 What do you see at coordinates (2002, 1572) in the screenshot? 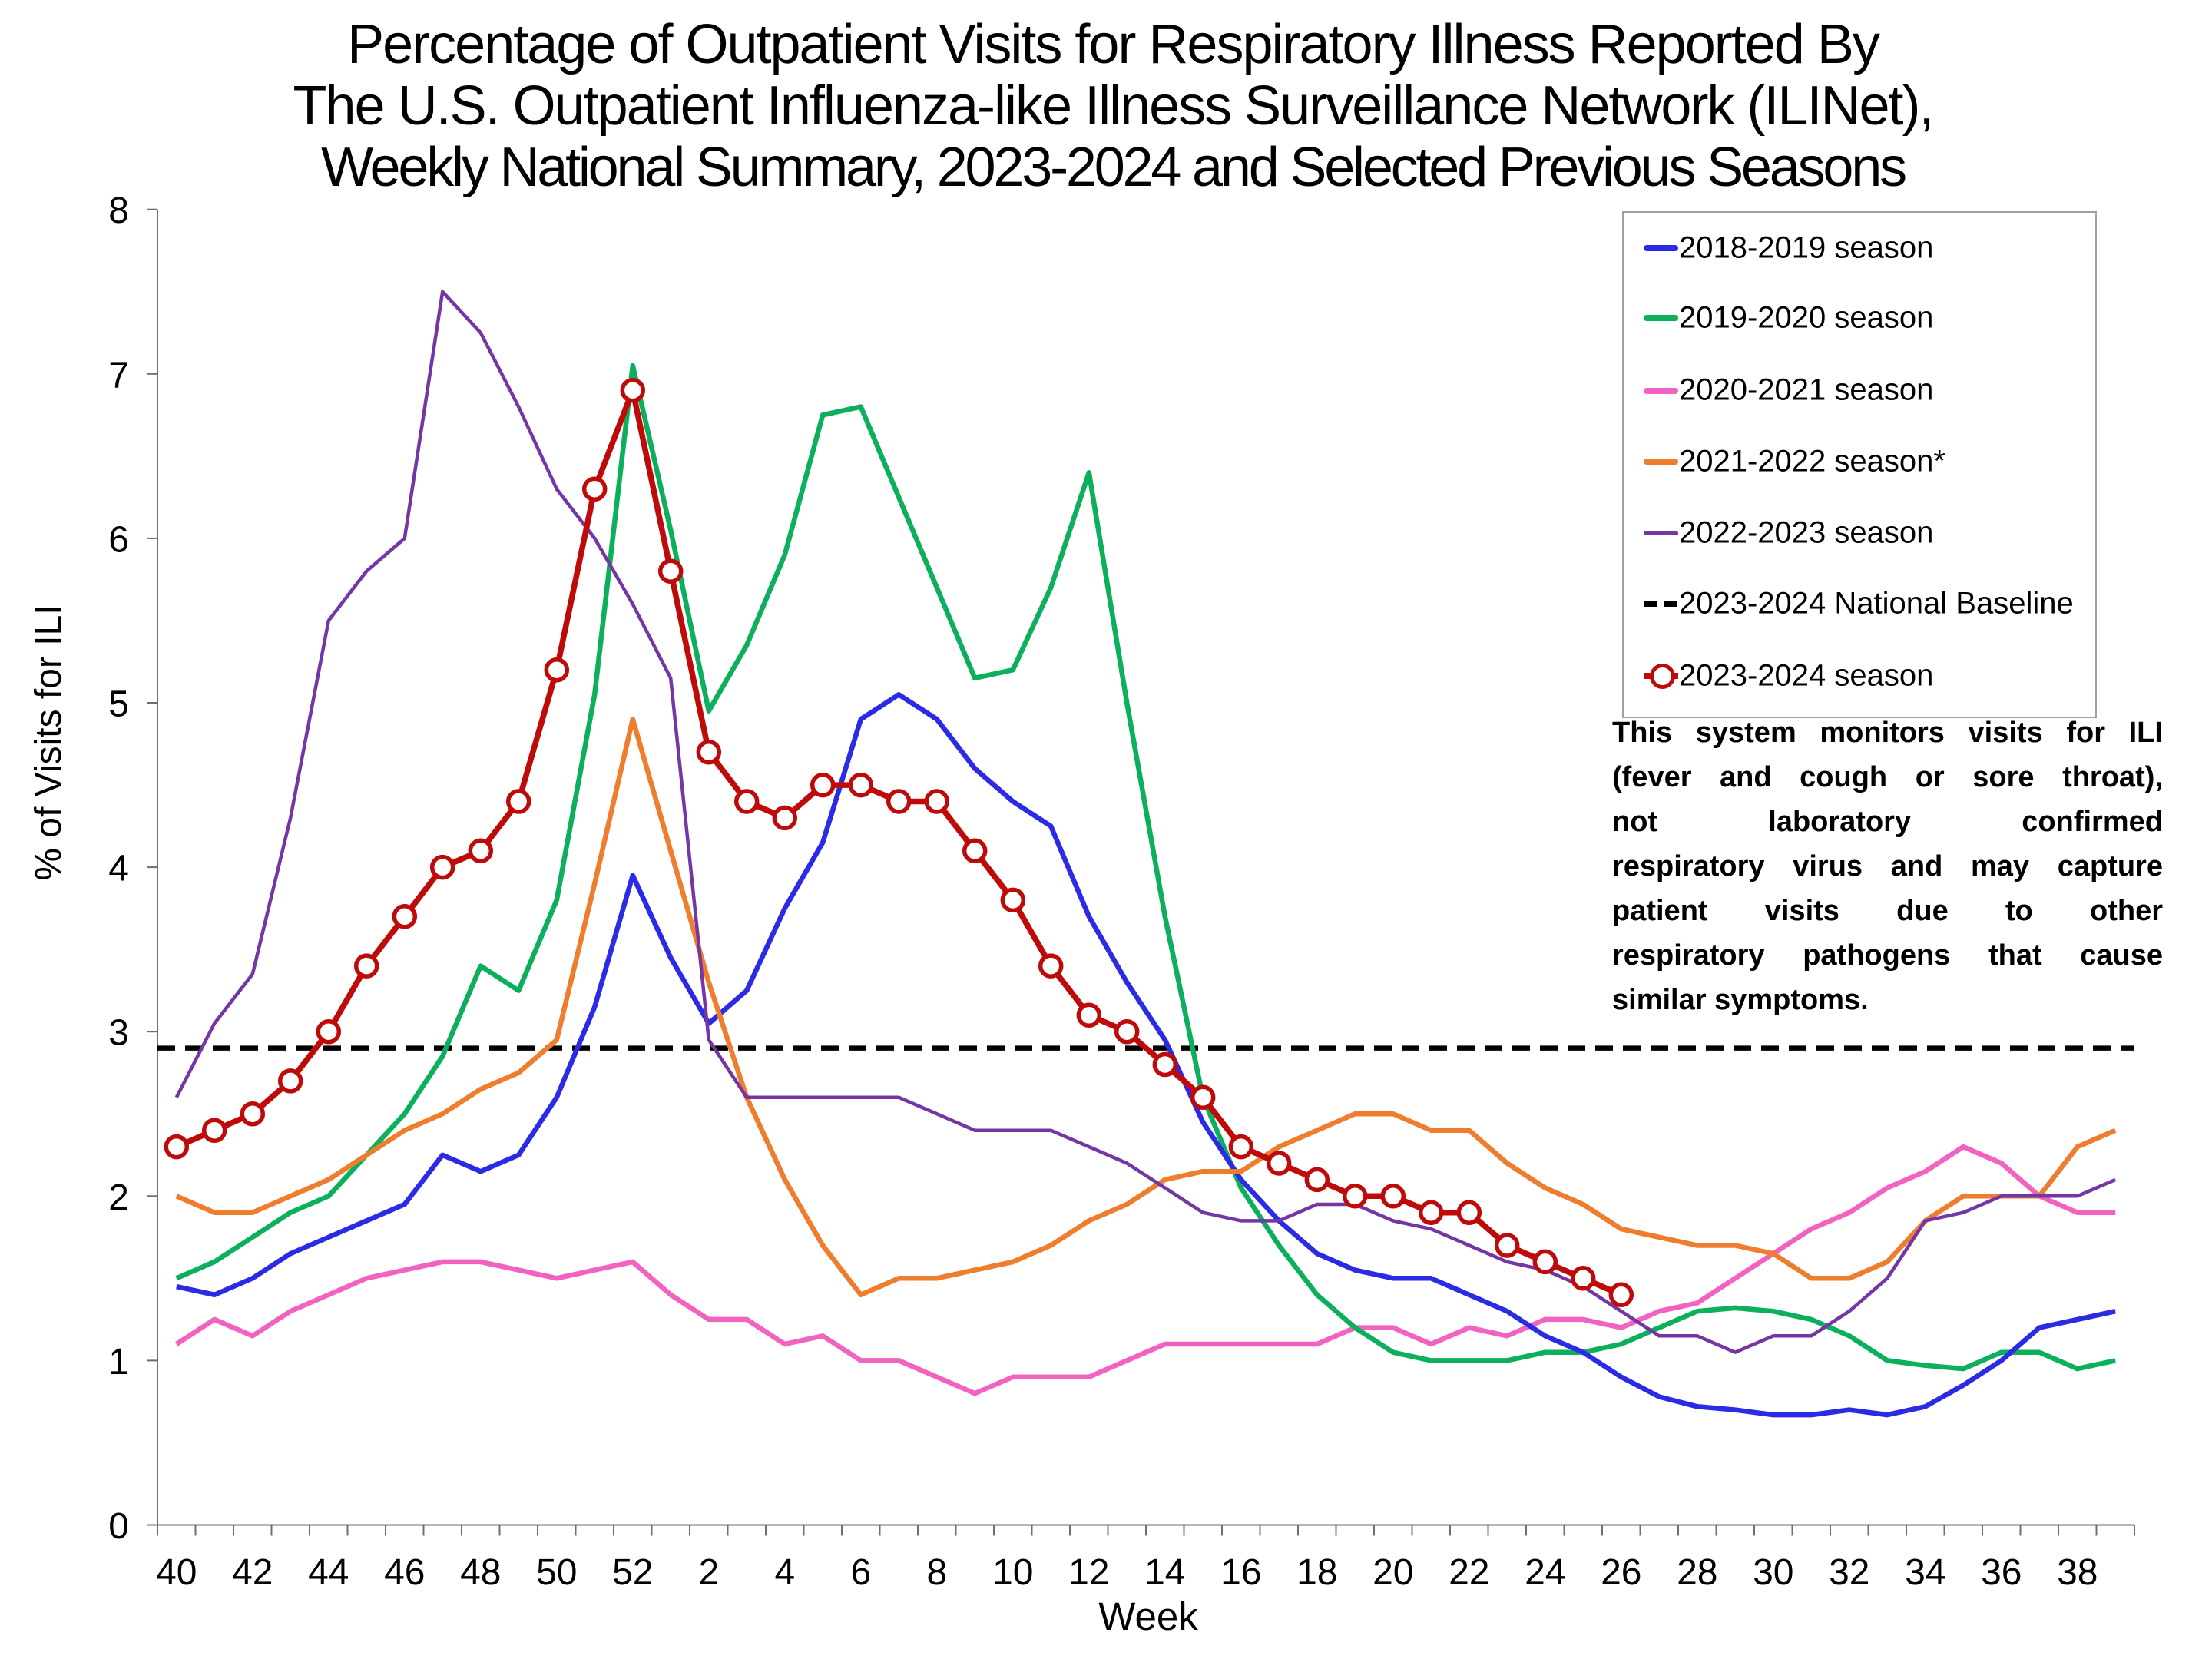
I see `svg-text: 36` at bounding box center [2002, 1572].